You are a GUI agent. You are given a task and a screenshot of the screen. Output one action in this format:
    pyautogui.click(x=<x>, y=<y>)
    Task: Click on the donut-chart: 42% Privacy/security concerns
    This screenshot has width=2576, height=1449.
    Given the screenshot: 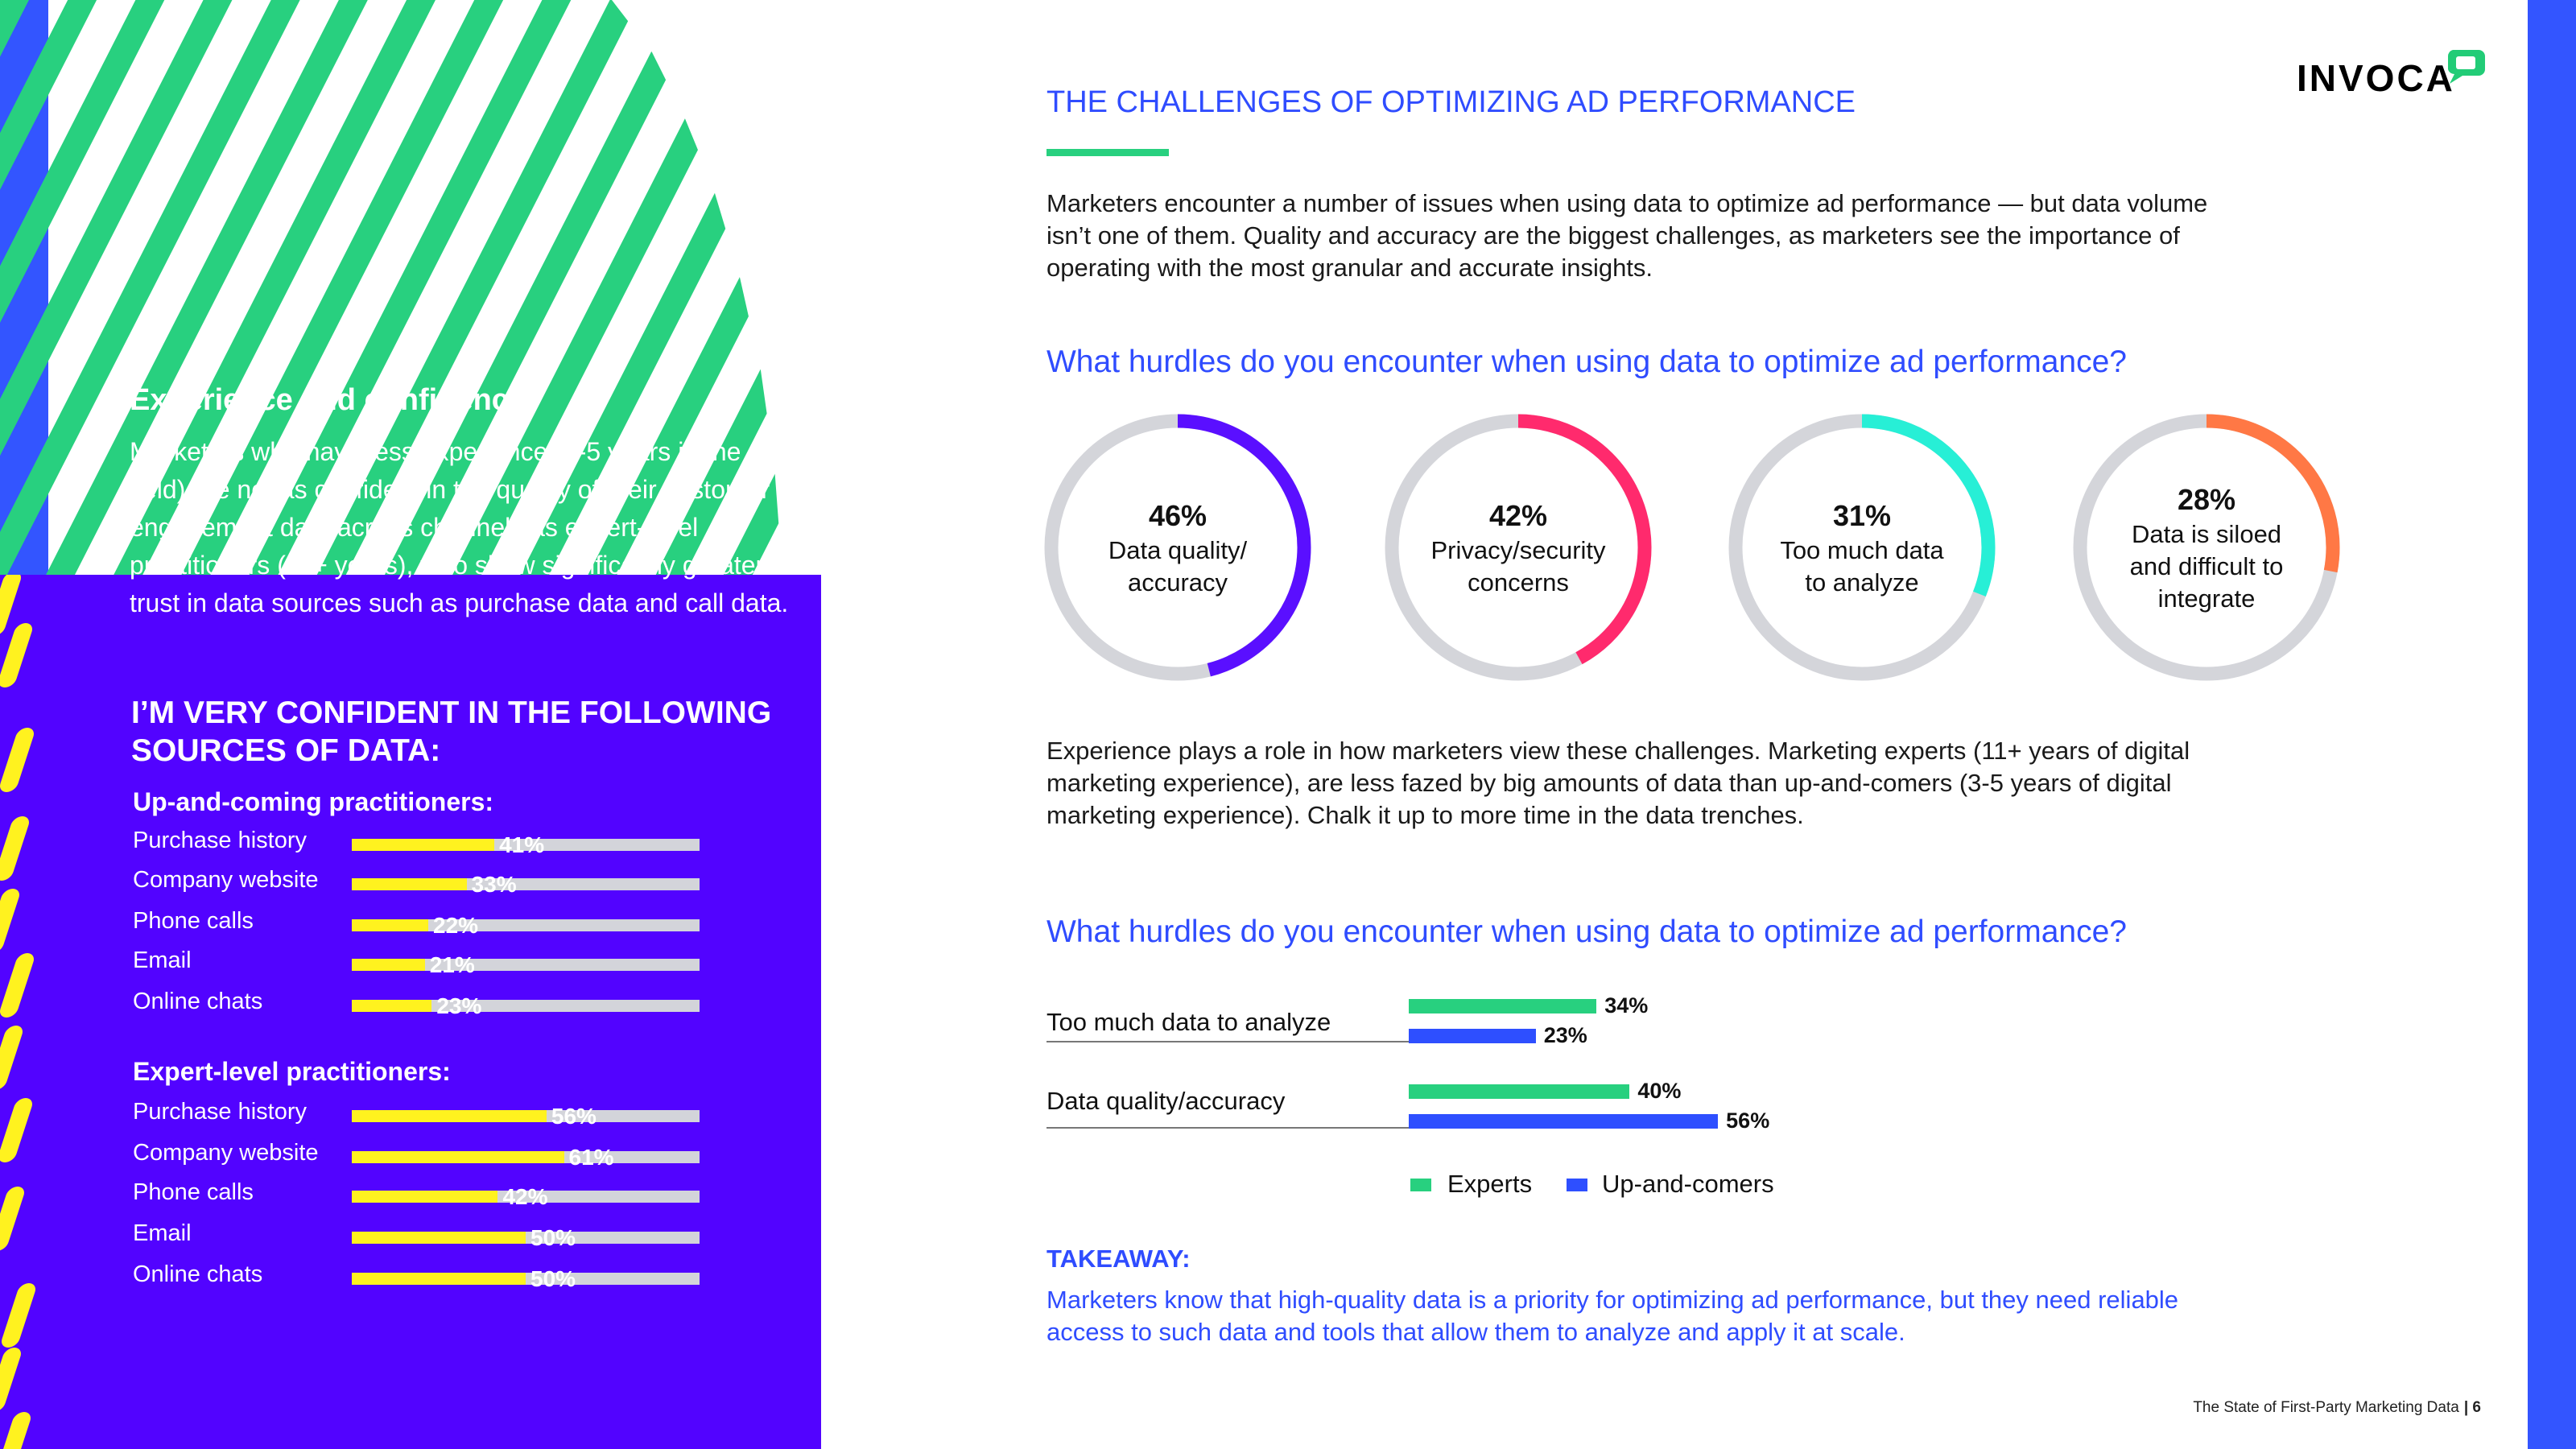 What is the action you would take?
    pyautogui.click(x=1518, y=547)
    